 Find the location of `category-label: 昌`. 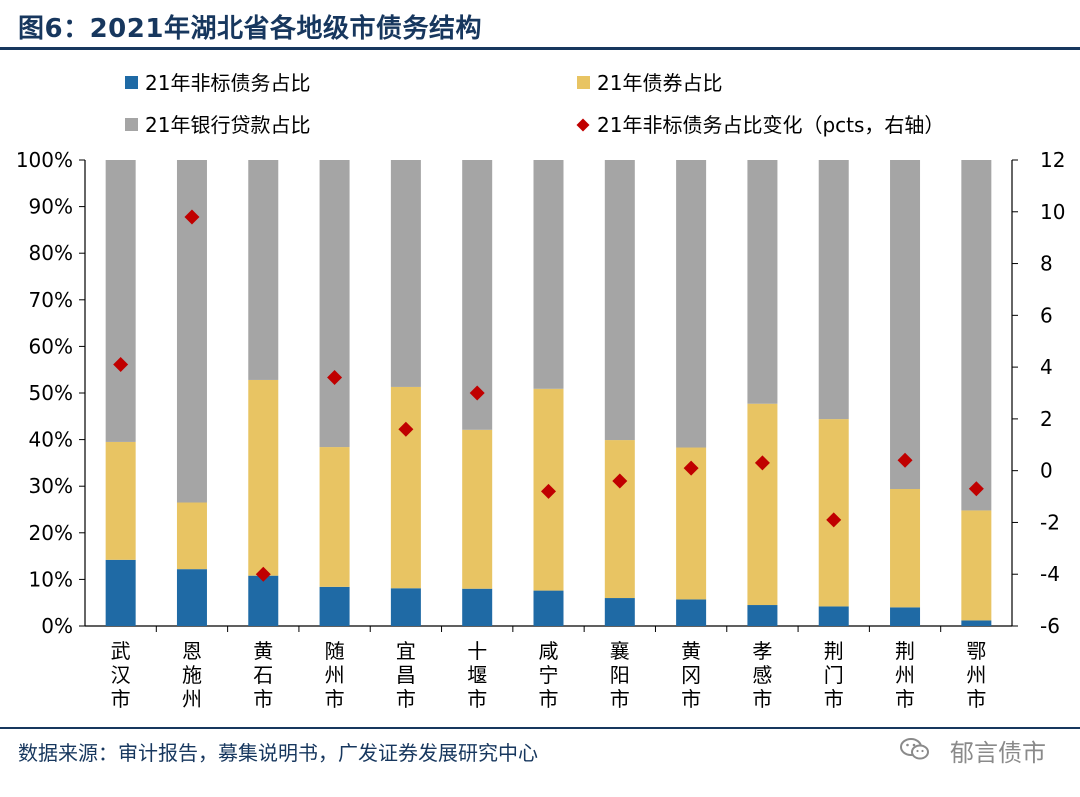

category-label: 昌 is located at coordinates (406, 675).